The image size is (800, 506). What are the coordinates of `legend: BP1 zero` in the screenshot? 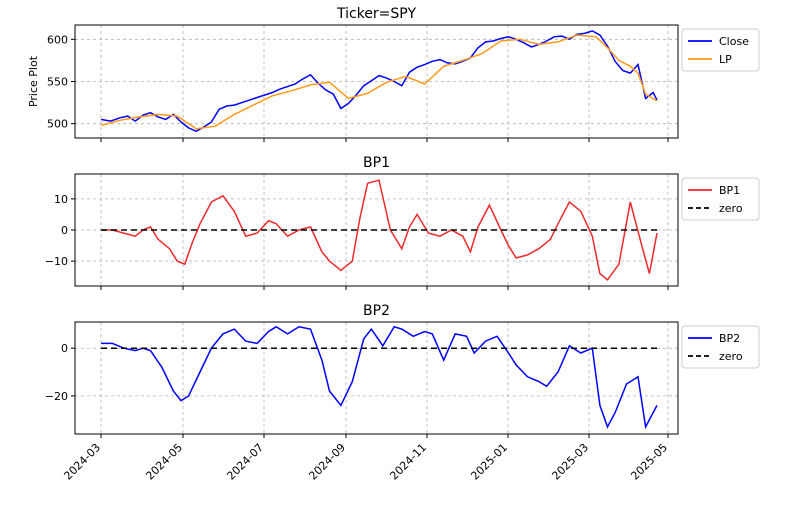 It's located at (720, 199).